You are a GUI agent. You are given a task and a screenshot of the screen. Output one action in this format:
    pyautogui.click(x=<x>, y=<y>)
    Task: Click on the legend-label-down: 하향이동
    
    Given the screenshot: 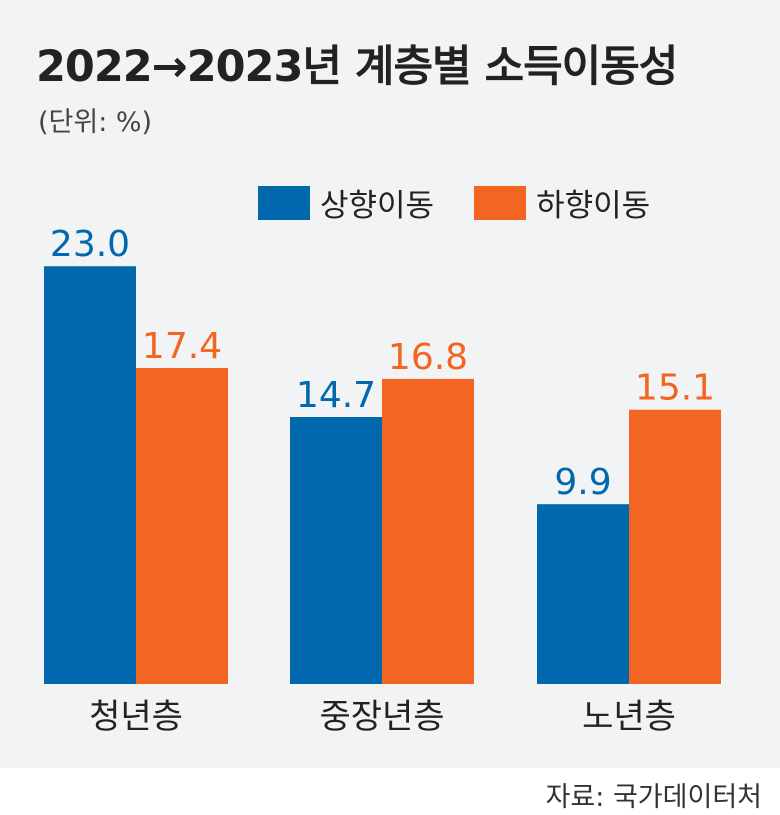 What is the action you would take?
    pyautogui.click(x=593, y=206)
    